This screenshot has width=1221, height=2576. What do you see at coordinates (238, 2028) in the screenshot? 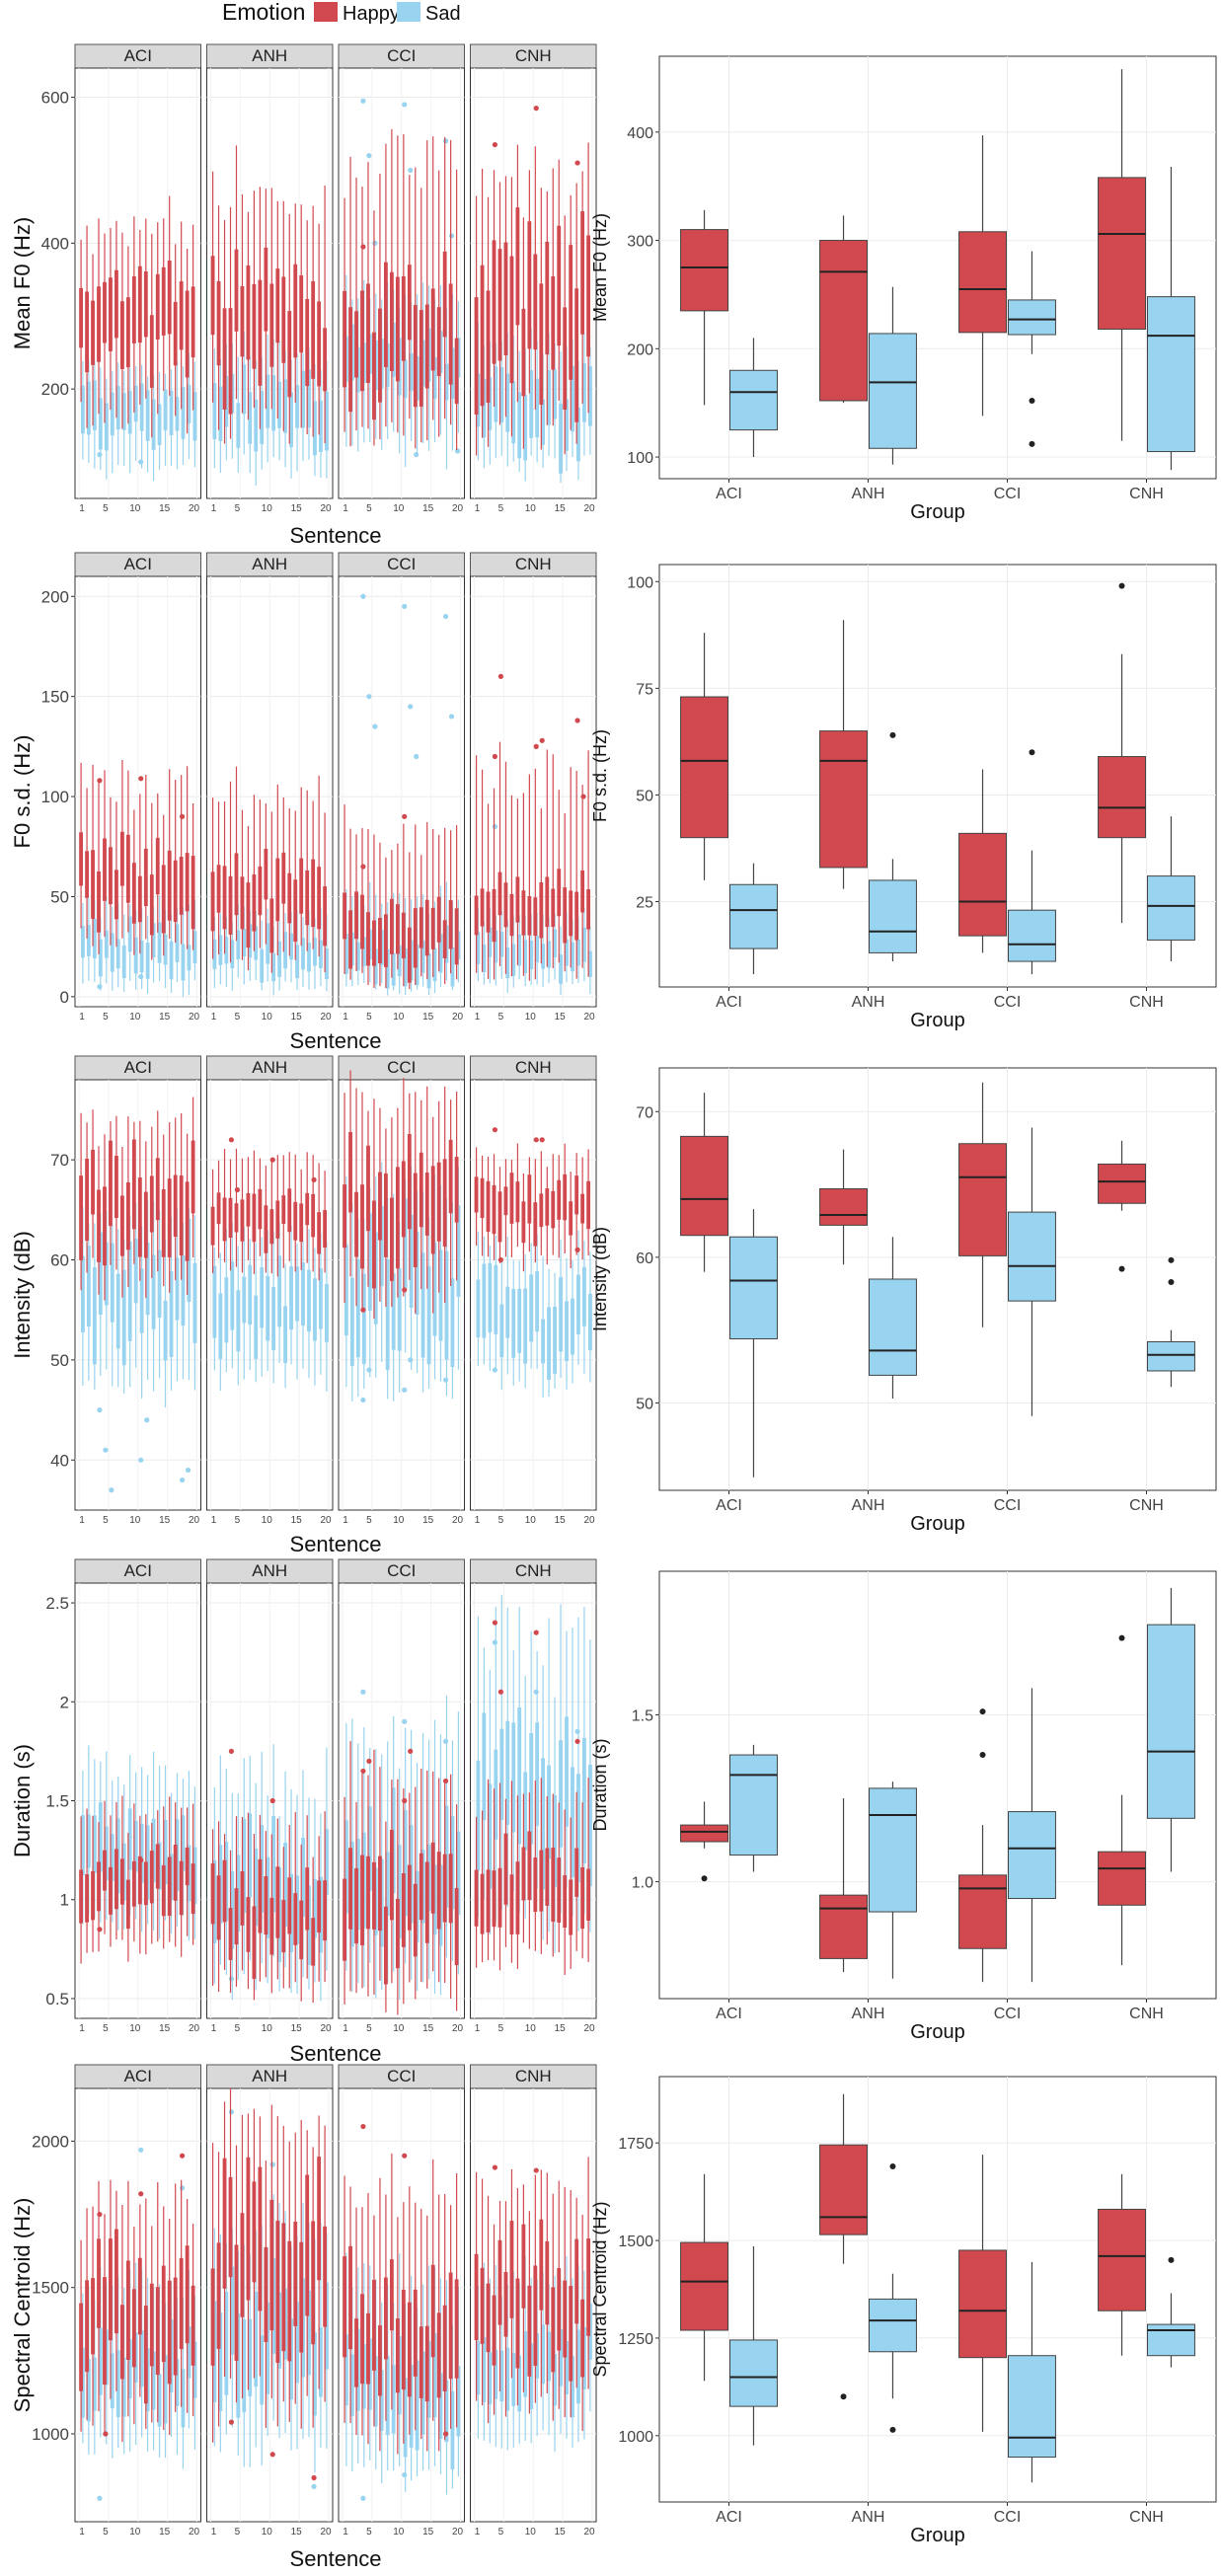
I see `x-tick-label: 5` at bounding box center [238, 2028].